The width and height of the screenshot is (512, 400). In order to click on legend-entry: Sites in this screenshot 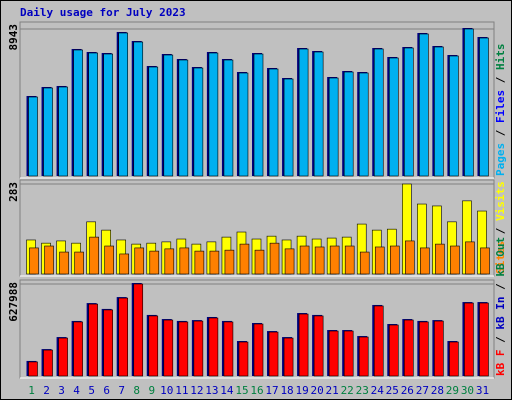, I will do `click(500, 257)`.